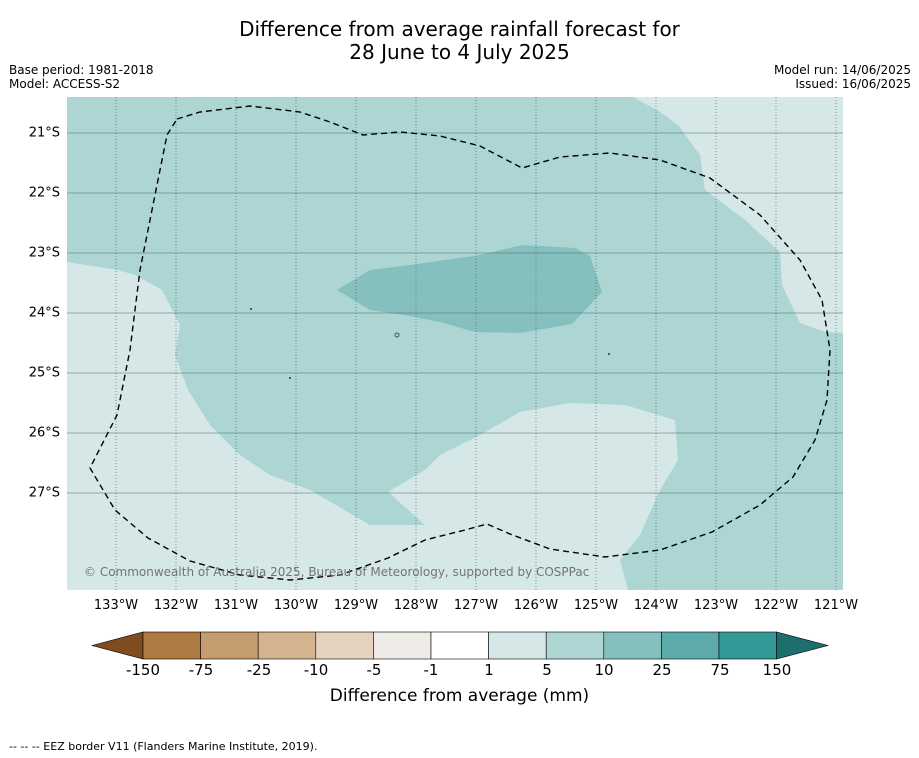  I want to click on colorbar-swatches, so click(460, 645).